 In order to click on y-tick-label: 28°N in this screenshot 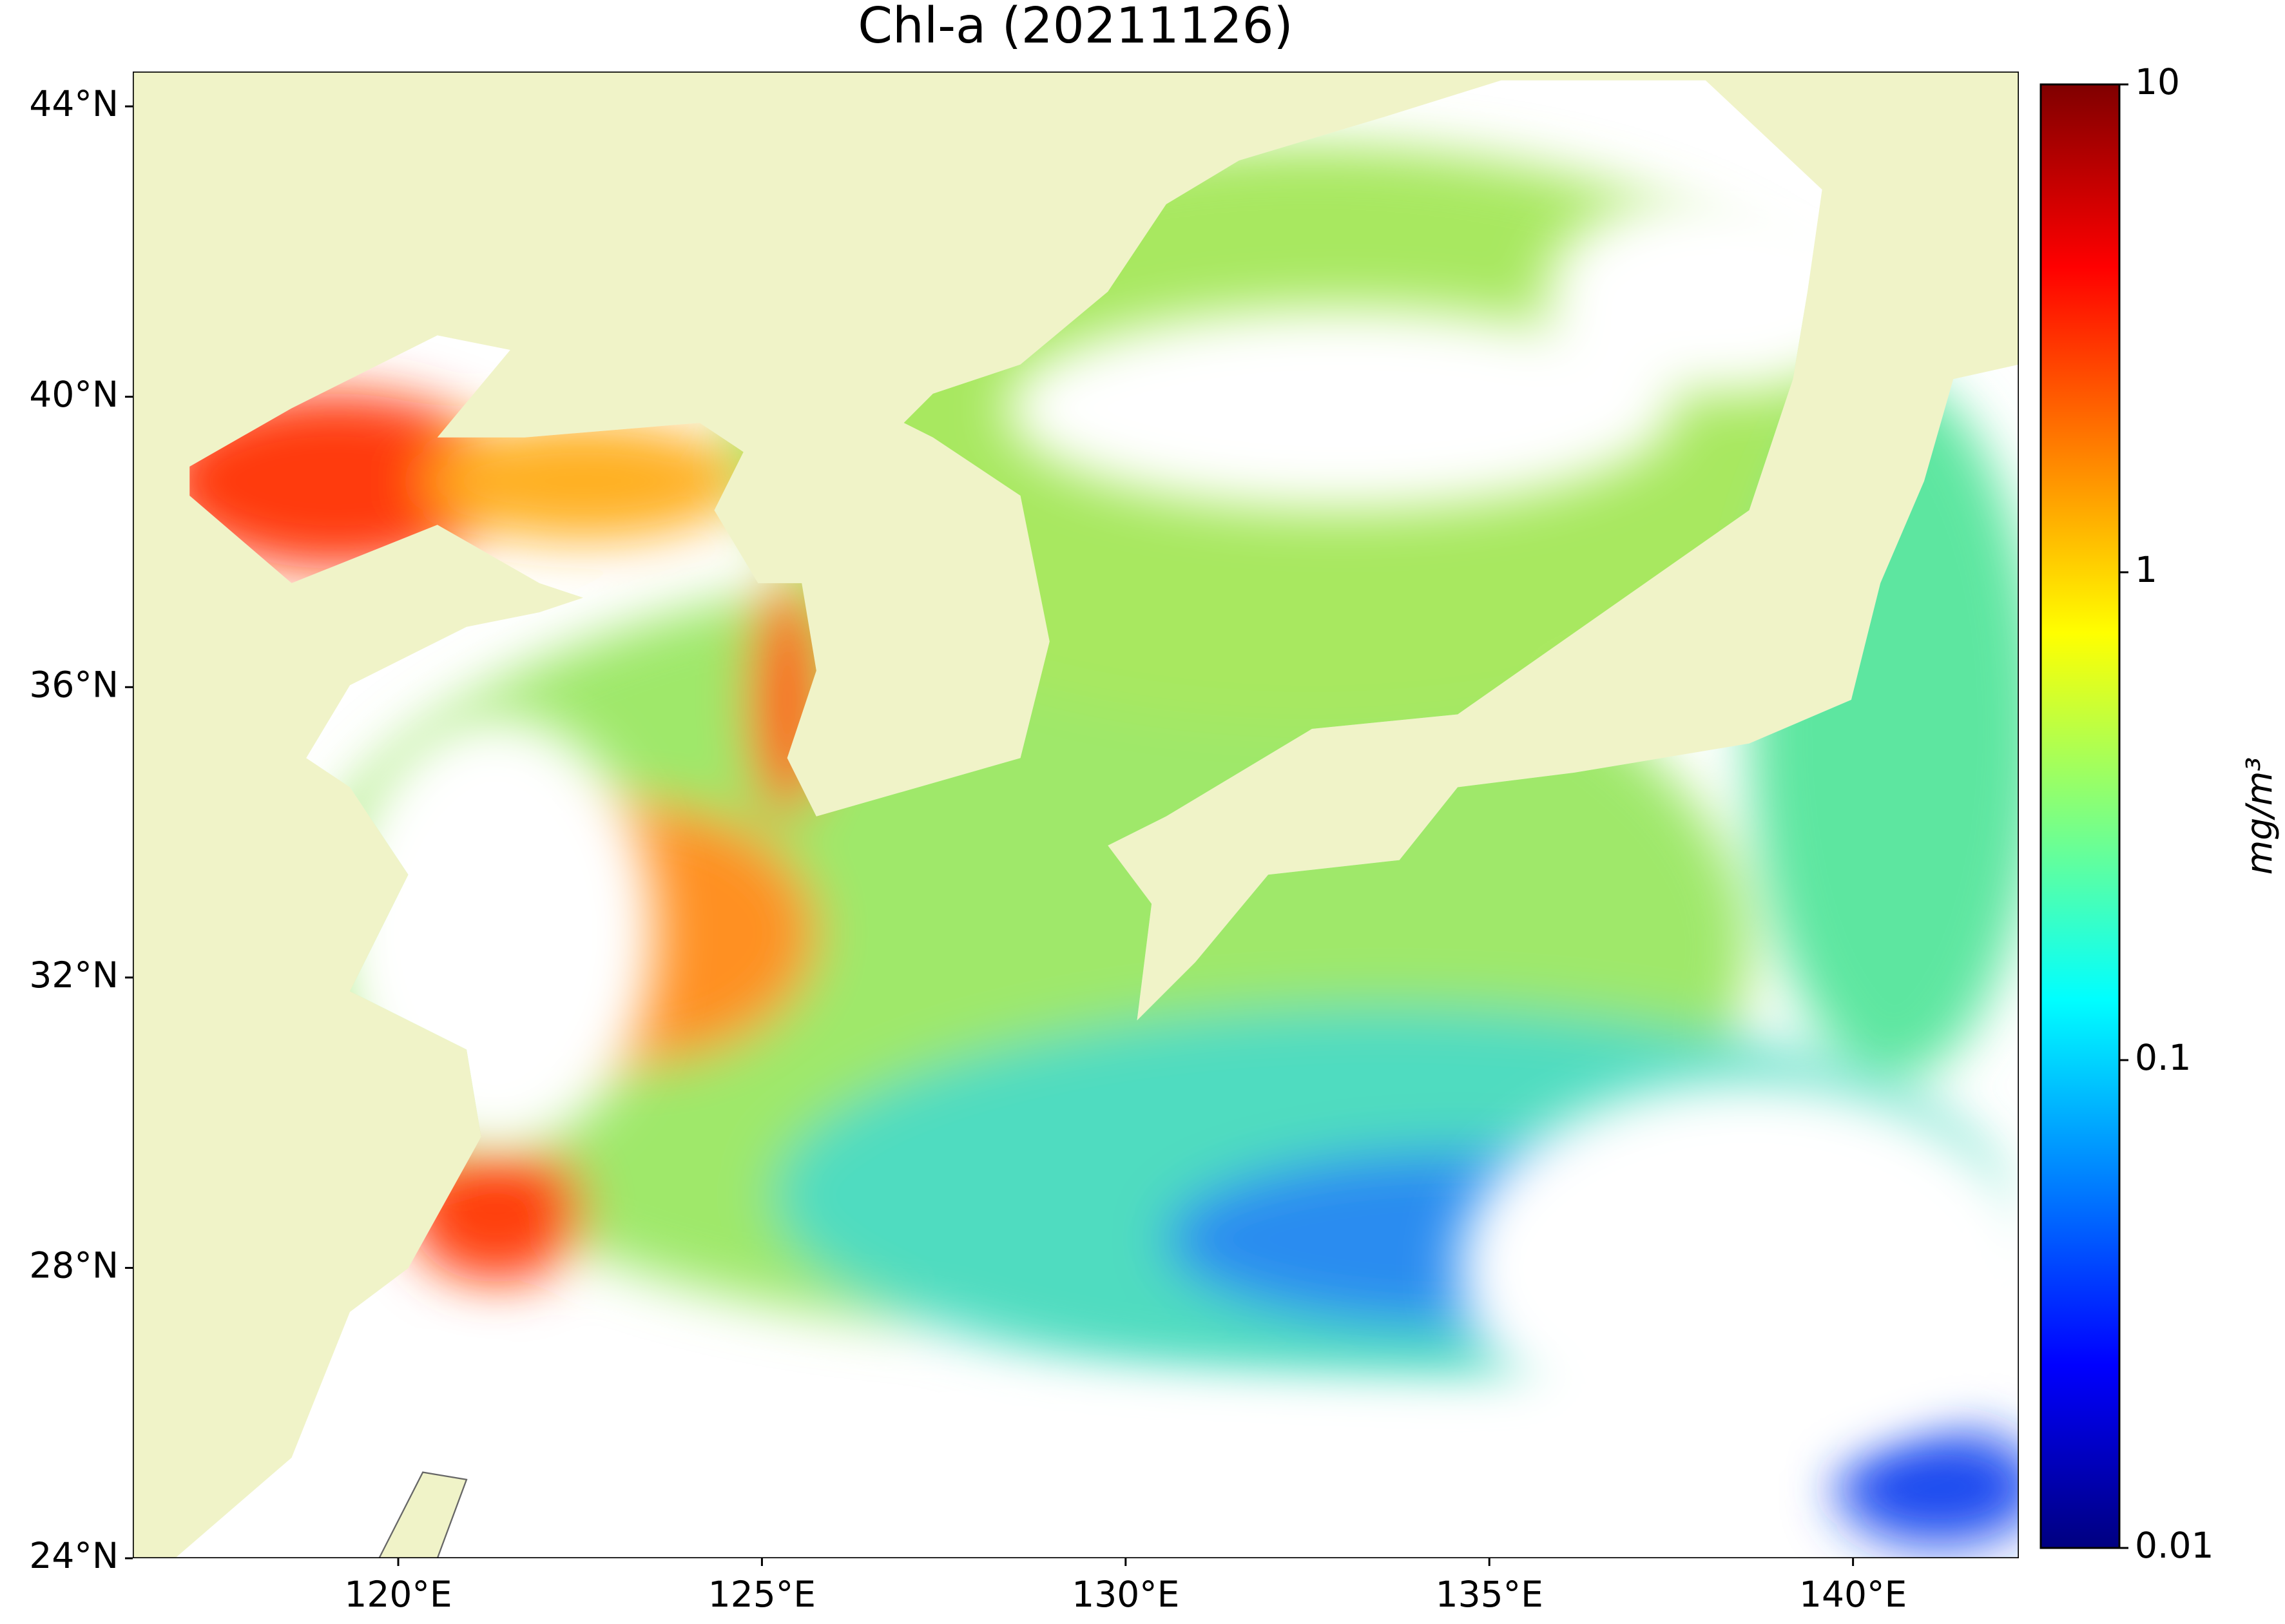, I will do `click(74, 1265)`.